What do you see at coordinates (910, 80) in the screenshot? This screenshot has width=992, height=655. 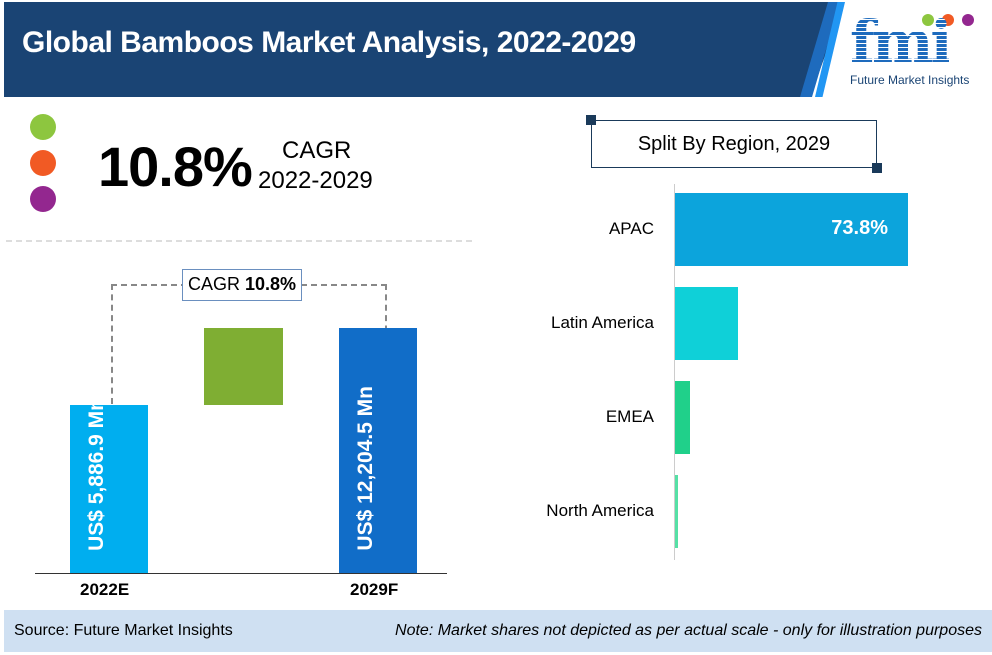 I see `logo-company: Future Market Insights` at bounding box center [910, 80].